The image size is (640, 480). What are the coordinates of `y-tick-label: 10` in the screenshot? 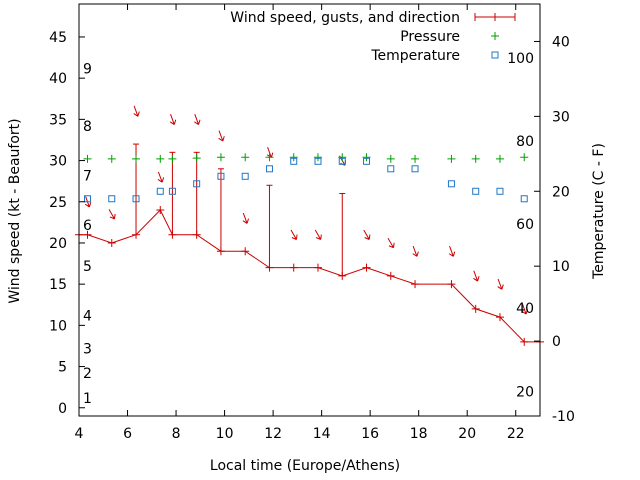 It's located at (58, 326).